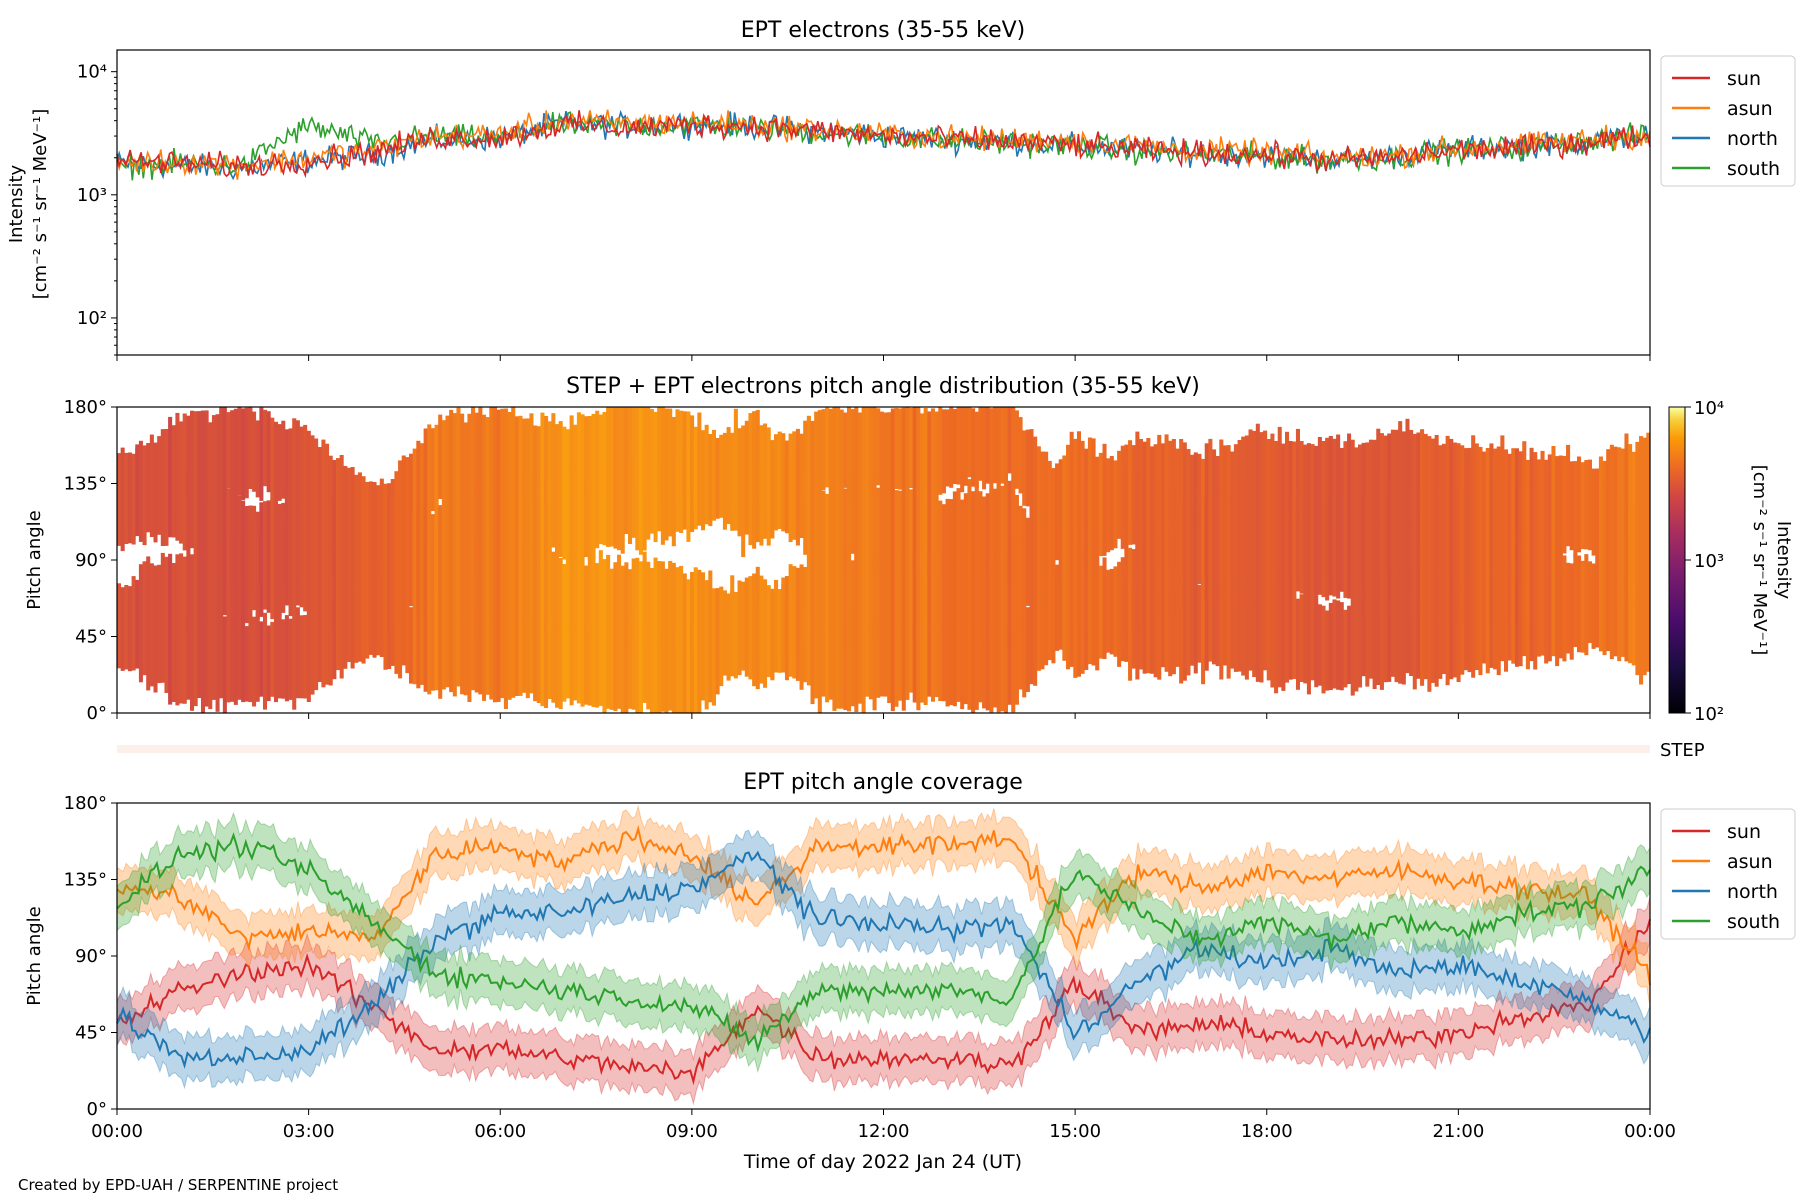 The height and width of the screenshot is (1200, 1800). Describe the element at coordinates (1759, 560) in the screenshot. I see `colorbar-units: [cm⁻² s⁻¹ sr⁻¹ MeV⁻¹]` at that location.